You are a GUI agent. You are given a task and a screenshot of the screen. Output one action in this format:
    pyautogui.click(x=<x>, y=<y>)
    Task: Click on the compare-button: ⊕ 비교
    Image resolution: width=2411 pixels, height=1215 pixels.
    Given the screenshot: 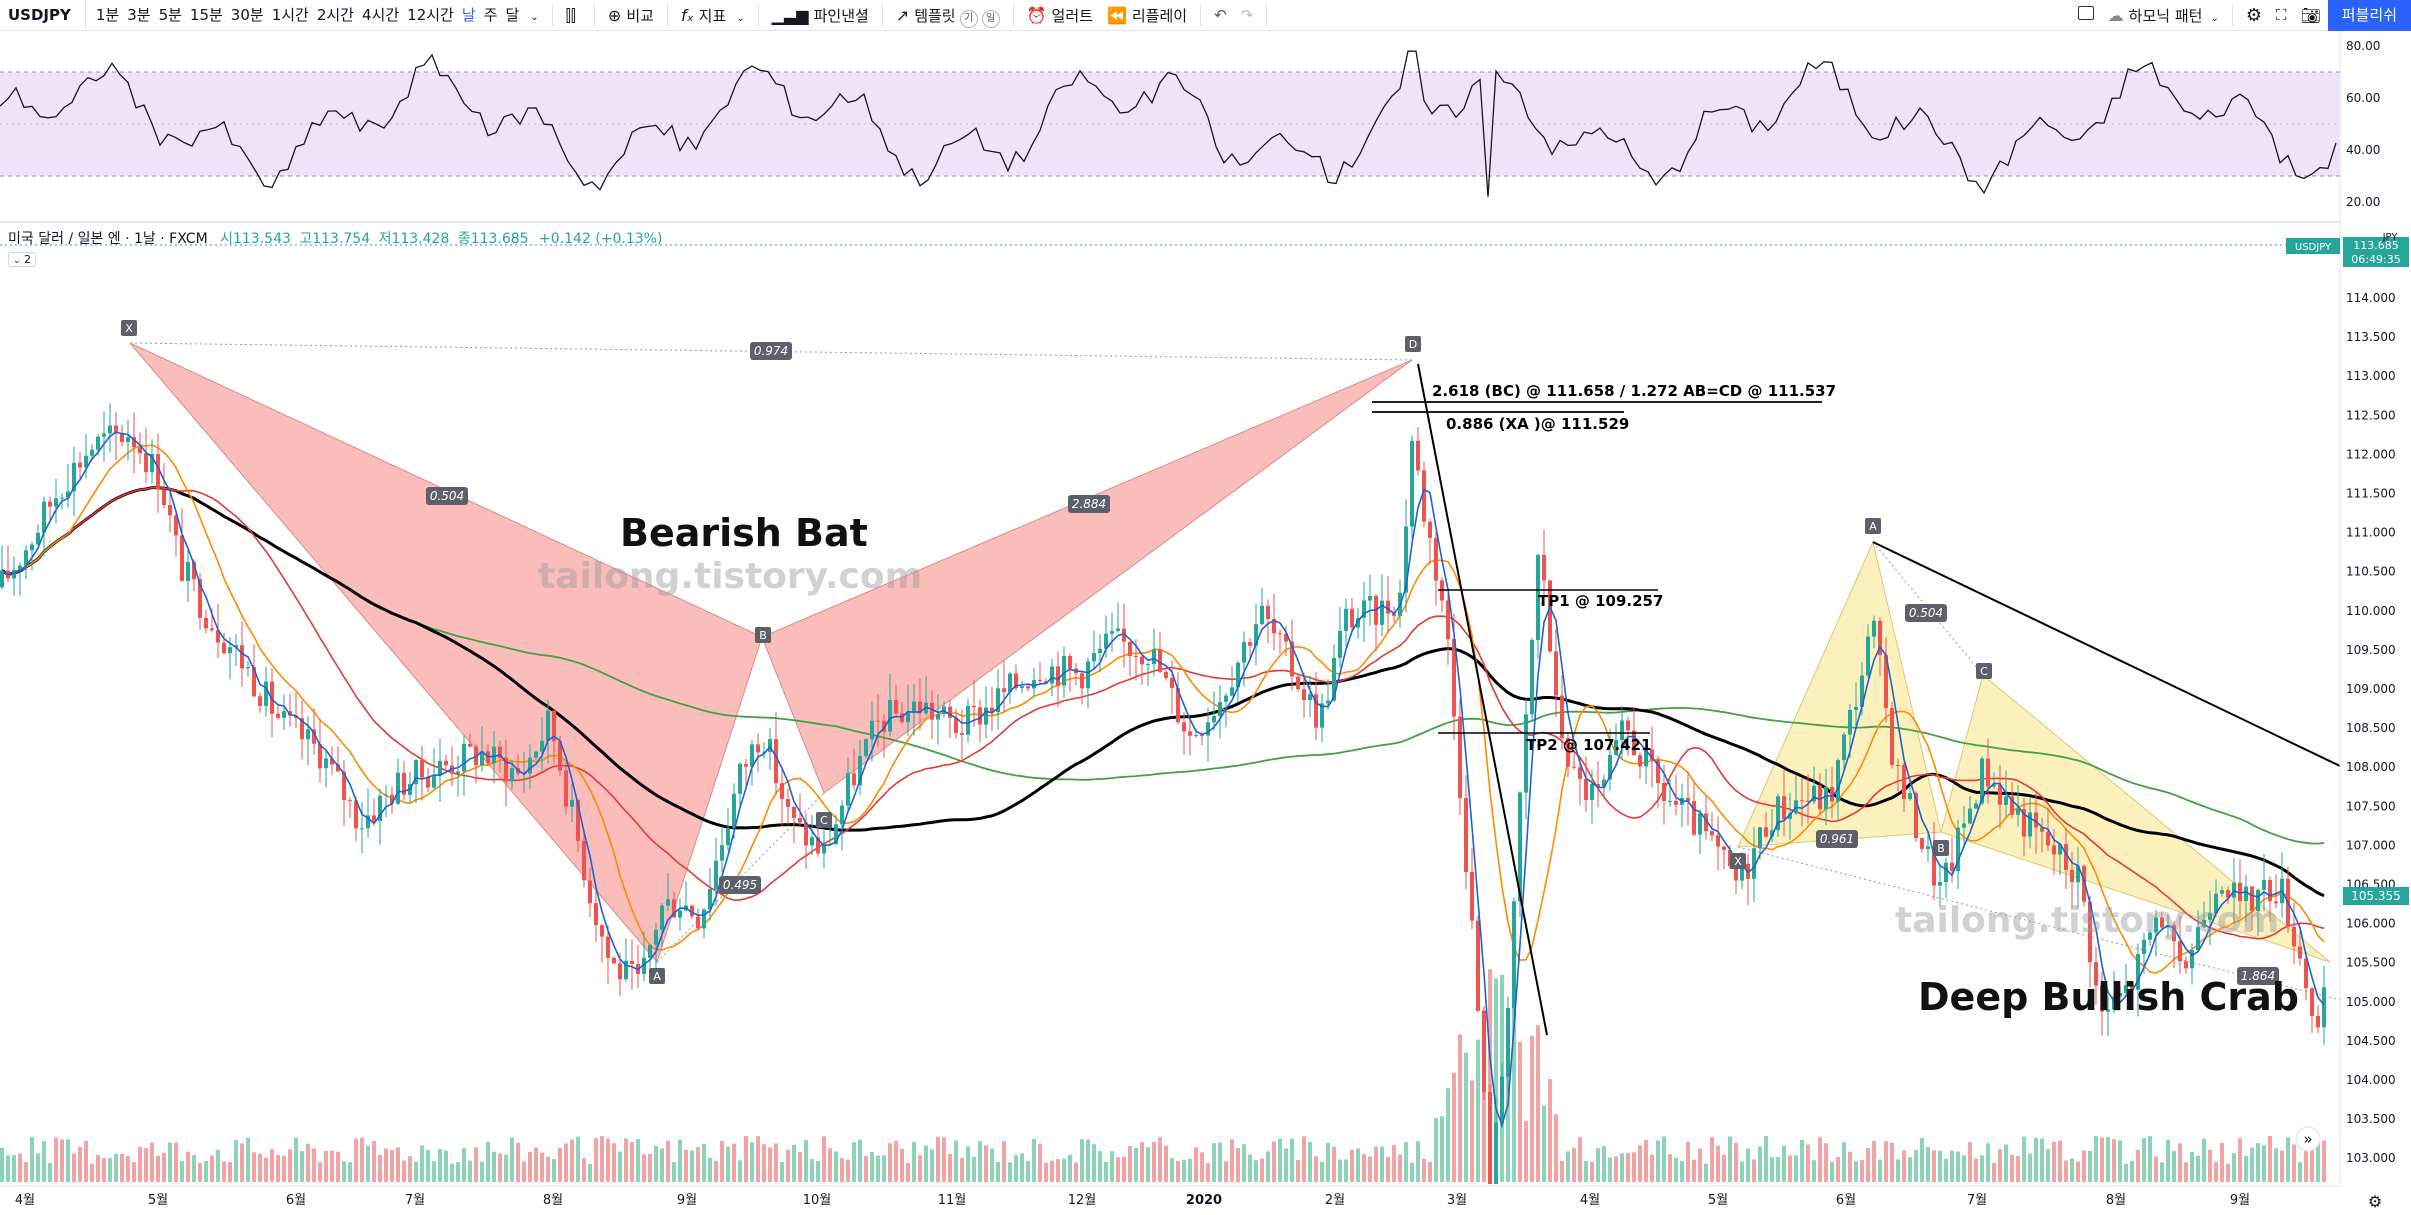 What is the action you would take?
    pyautogui.click(x=631, y=15)
    